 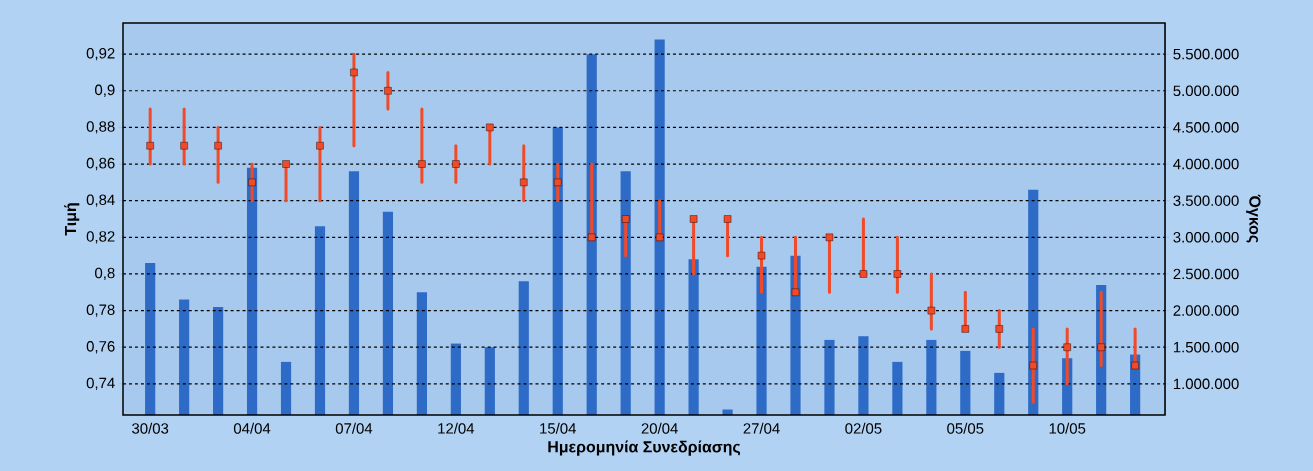 What do you see at coordinates (100, 347) in the screenshot?
I see `y-tick-label: 0,76` at bounding box center [100, 347].